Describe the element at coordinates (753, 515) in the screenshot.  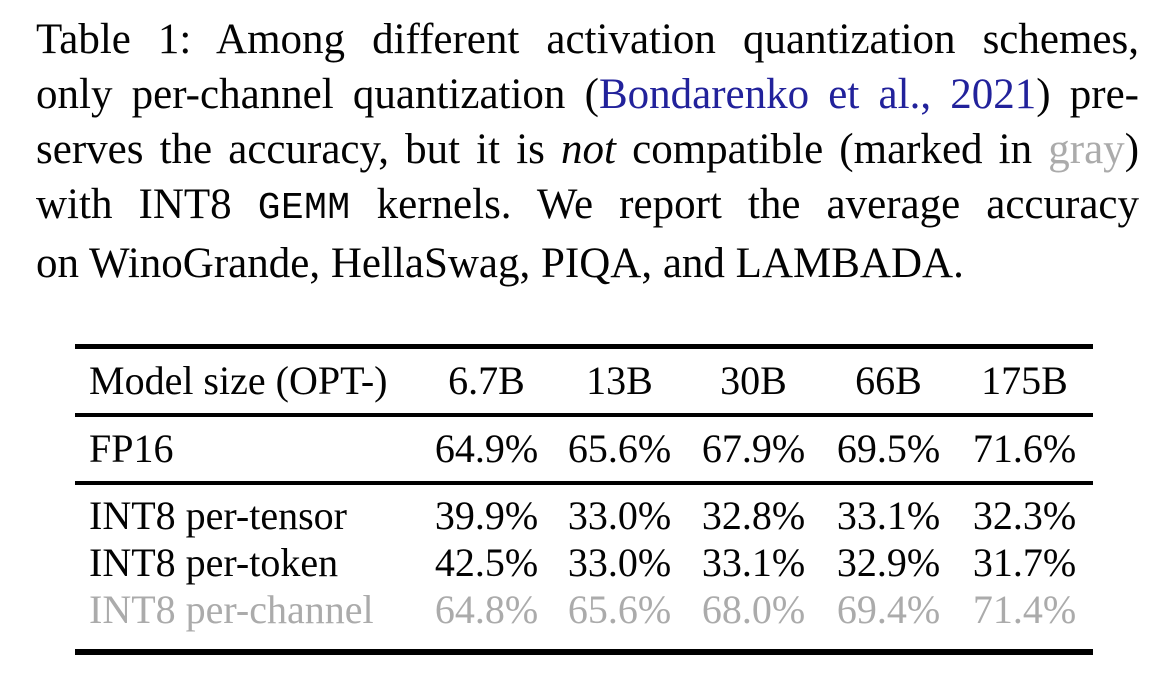
I see `value-cell: 32.8%` at that location.